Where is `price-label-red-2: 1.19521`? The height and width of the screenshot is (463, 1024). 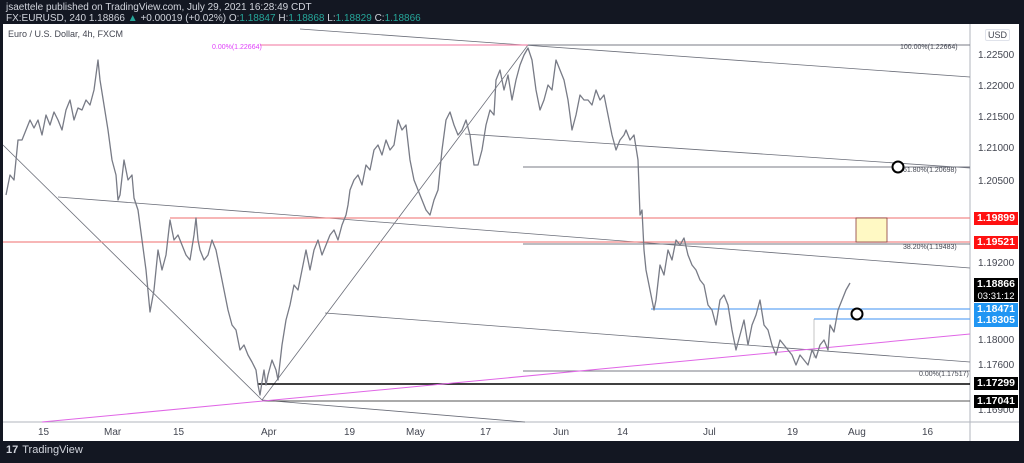
price-label-red-2: 1.19521 is located at coordinates (996, 242).